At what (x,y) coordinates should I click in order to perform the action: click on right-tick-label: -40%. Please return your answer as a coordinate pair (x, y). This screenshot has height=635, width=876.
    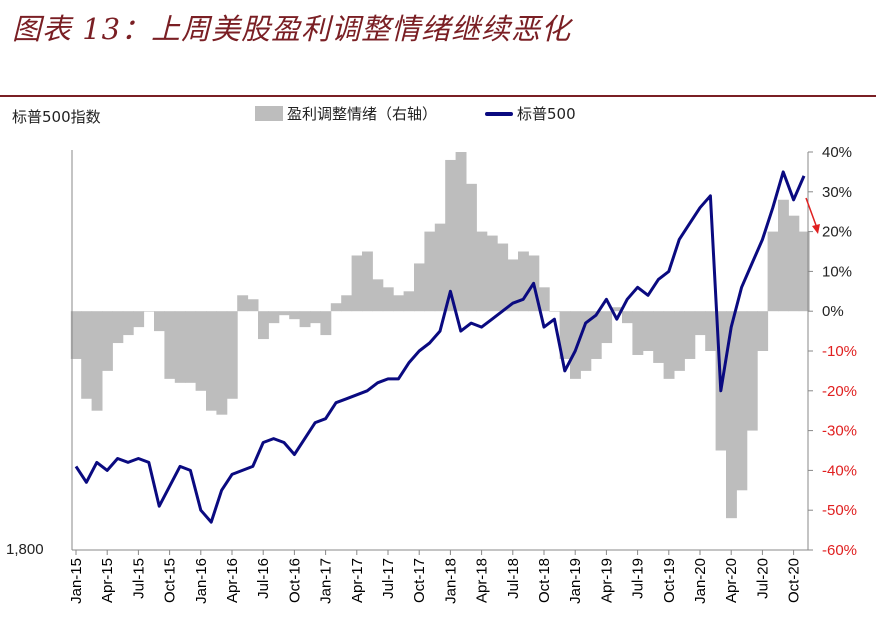
    Looking at the image, I should click on (839, 470).